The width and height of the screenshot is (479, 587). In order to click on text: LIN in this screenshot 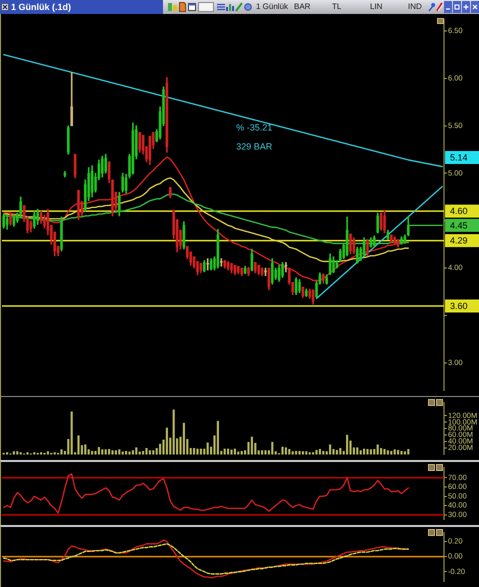, I will do `click(376, 7)`.